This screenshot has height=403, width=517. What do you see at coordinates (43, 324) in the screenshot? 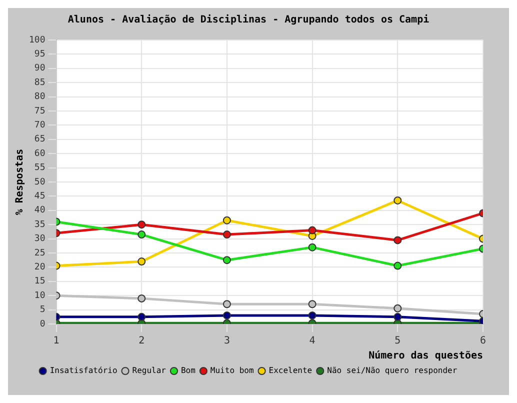
I see `y-tick-label: 0` at bounding box center [43, 324].